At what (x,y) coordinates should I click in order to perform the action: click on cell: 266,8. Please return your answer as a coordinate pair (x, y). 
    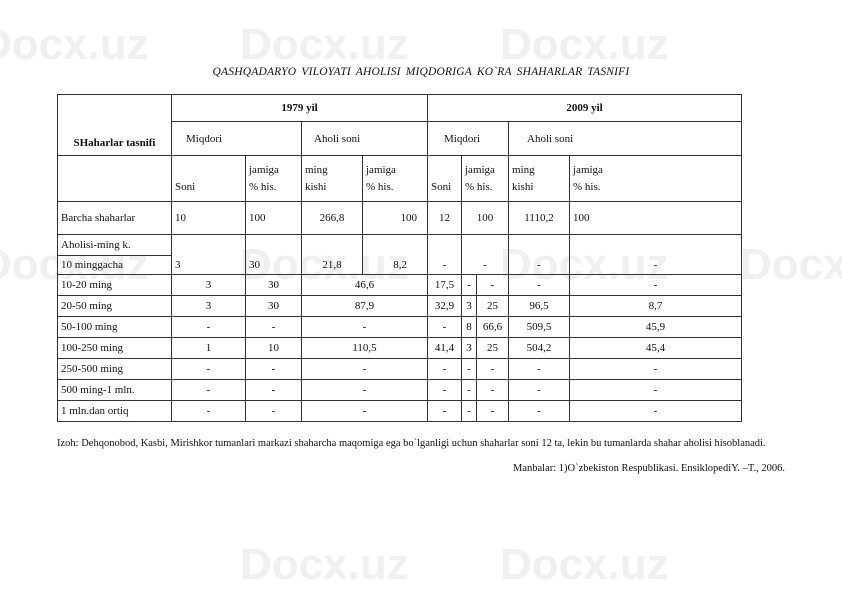
    Looking at the image, I should click on (332, 218).